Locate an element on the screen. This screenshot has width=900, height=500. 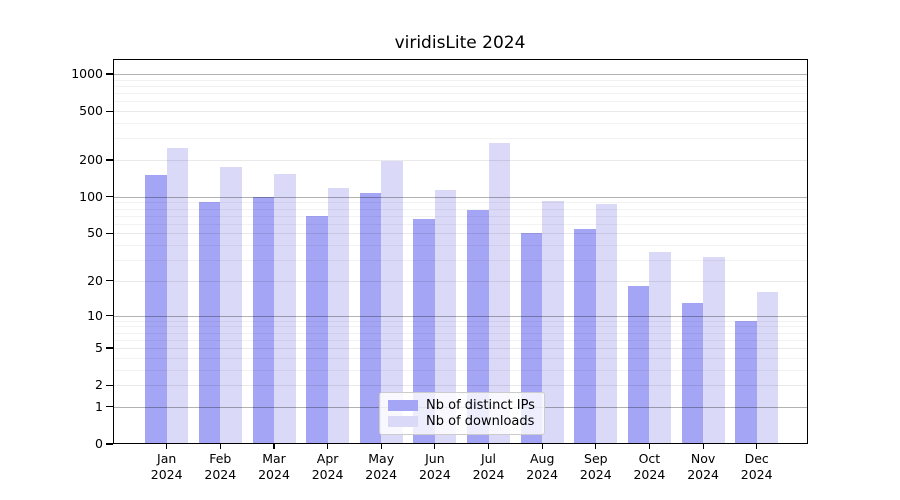
x-tick-label-dec: Dec 2024 is located at coordinates (756, 466).